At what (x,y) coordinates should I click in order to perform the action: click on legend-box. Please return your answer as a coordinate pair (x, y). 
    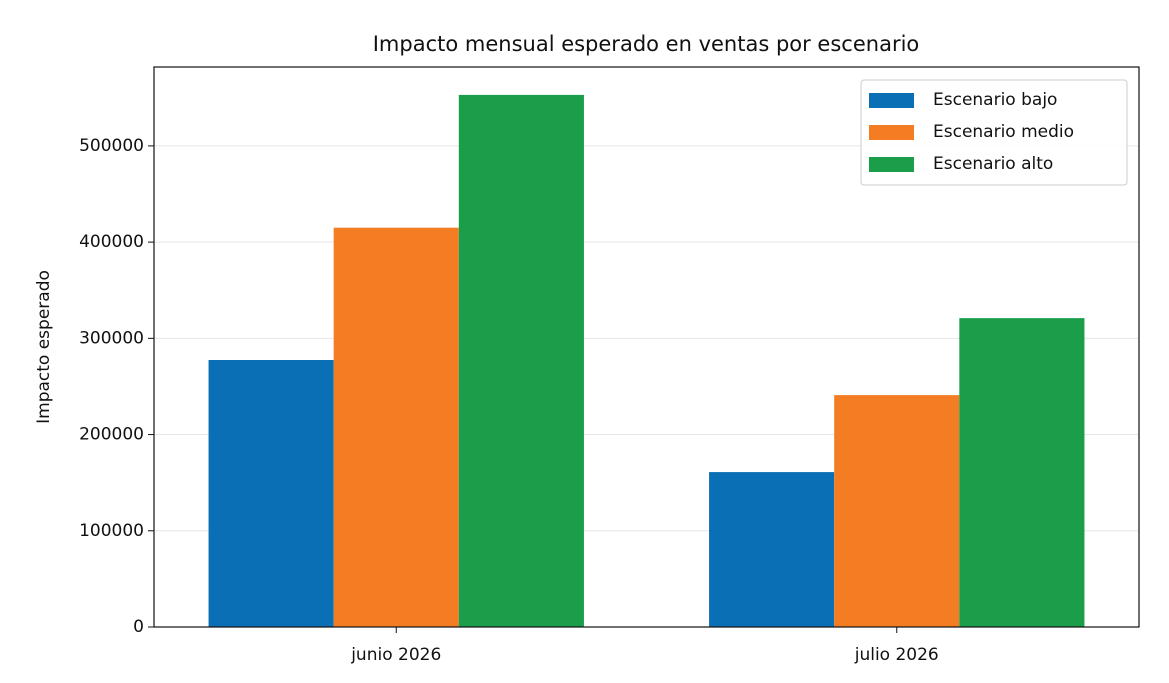
    Looking at the image, I should click on (994, 132).